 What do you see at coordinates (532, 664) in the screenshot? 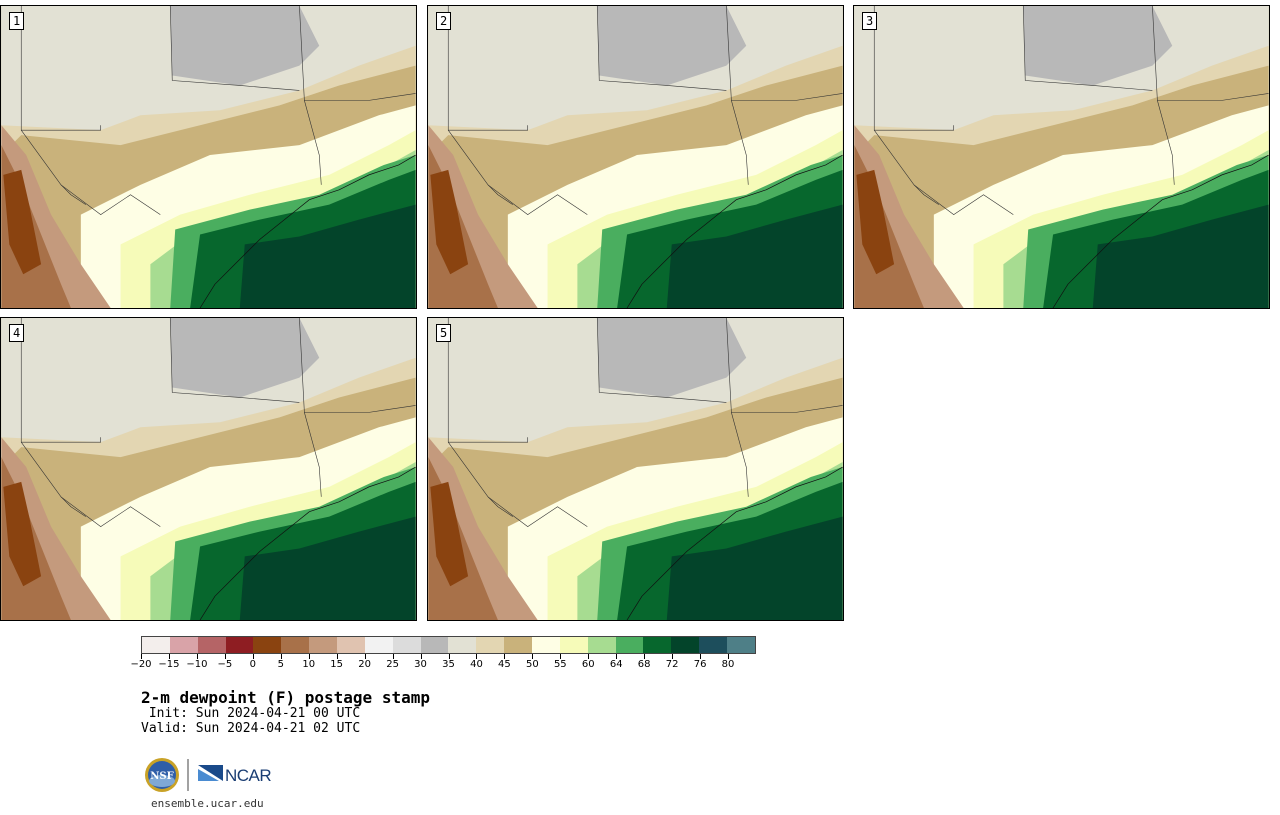
I see `colorbar-tick-label: 50` at bounding box center [532, 664].